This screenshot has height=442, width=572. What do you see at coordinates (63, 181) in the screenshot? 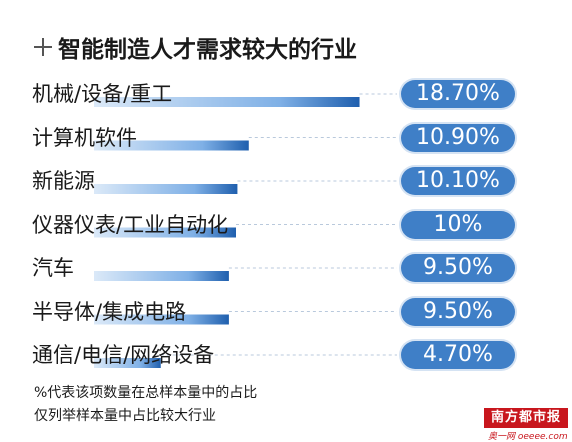
I see `category-label: 新能源` at bounding box center [63, 181].